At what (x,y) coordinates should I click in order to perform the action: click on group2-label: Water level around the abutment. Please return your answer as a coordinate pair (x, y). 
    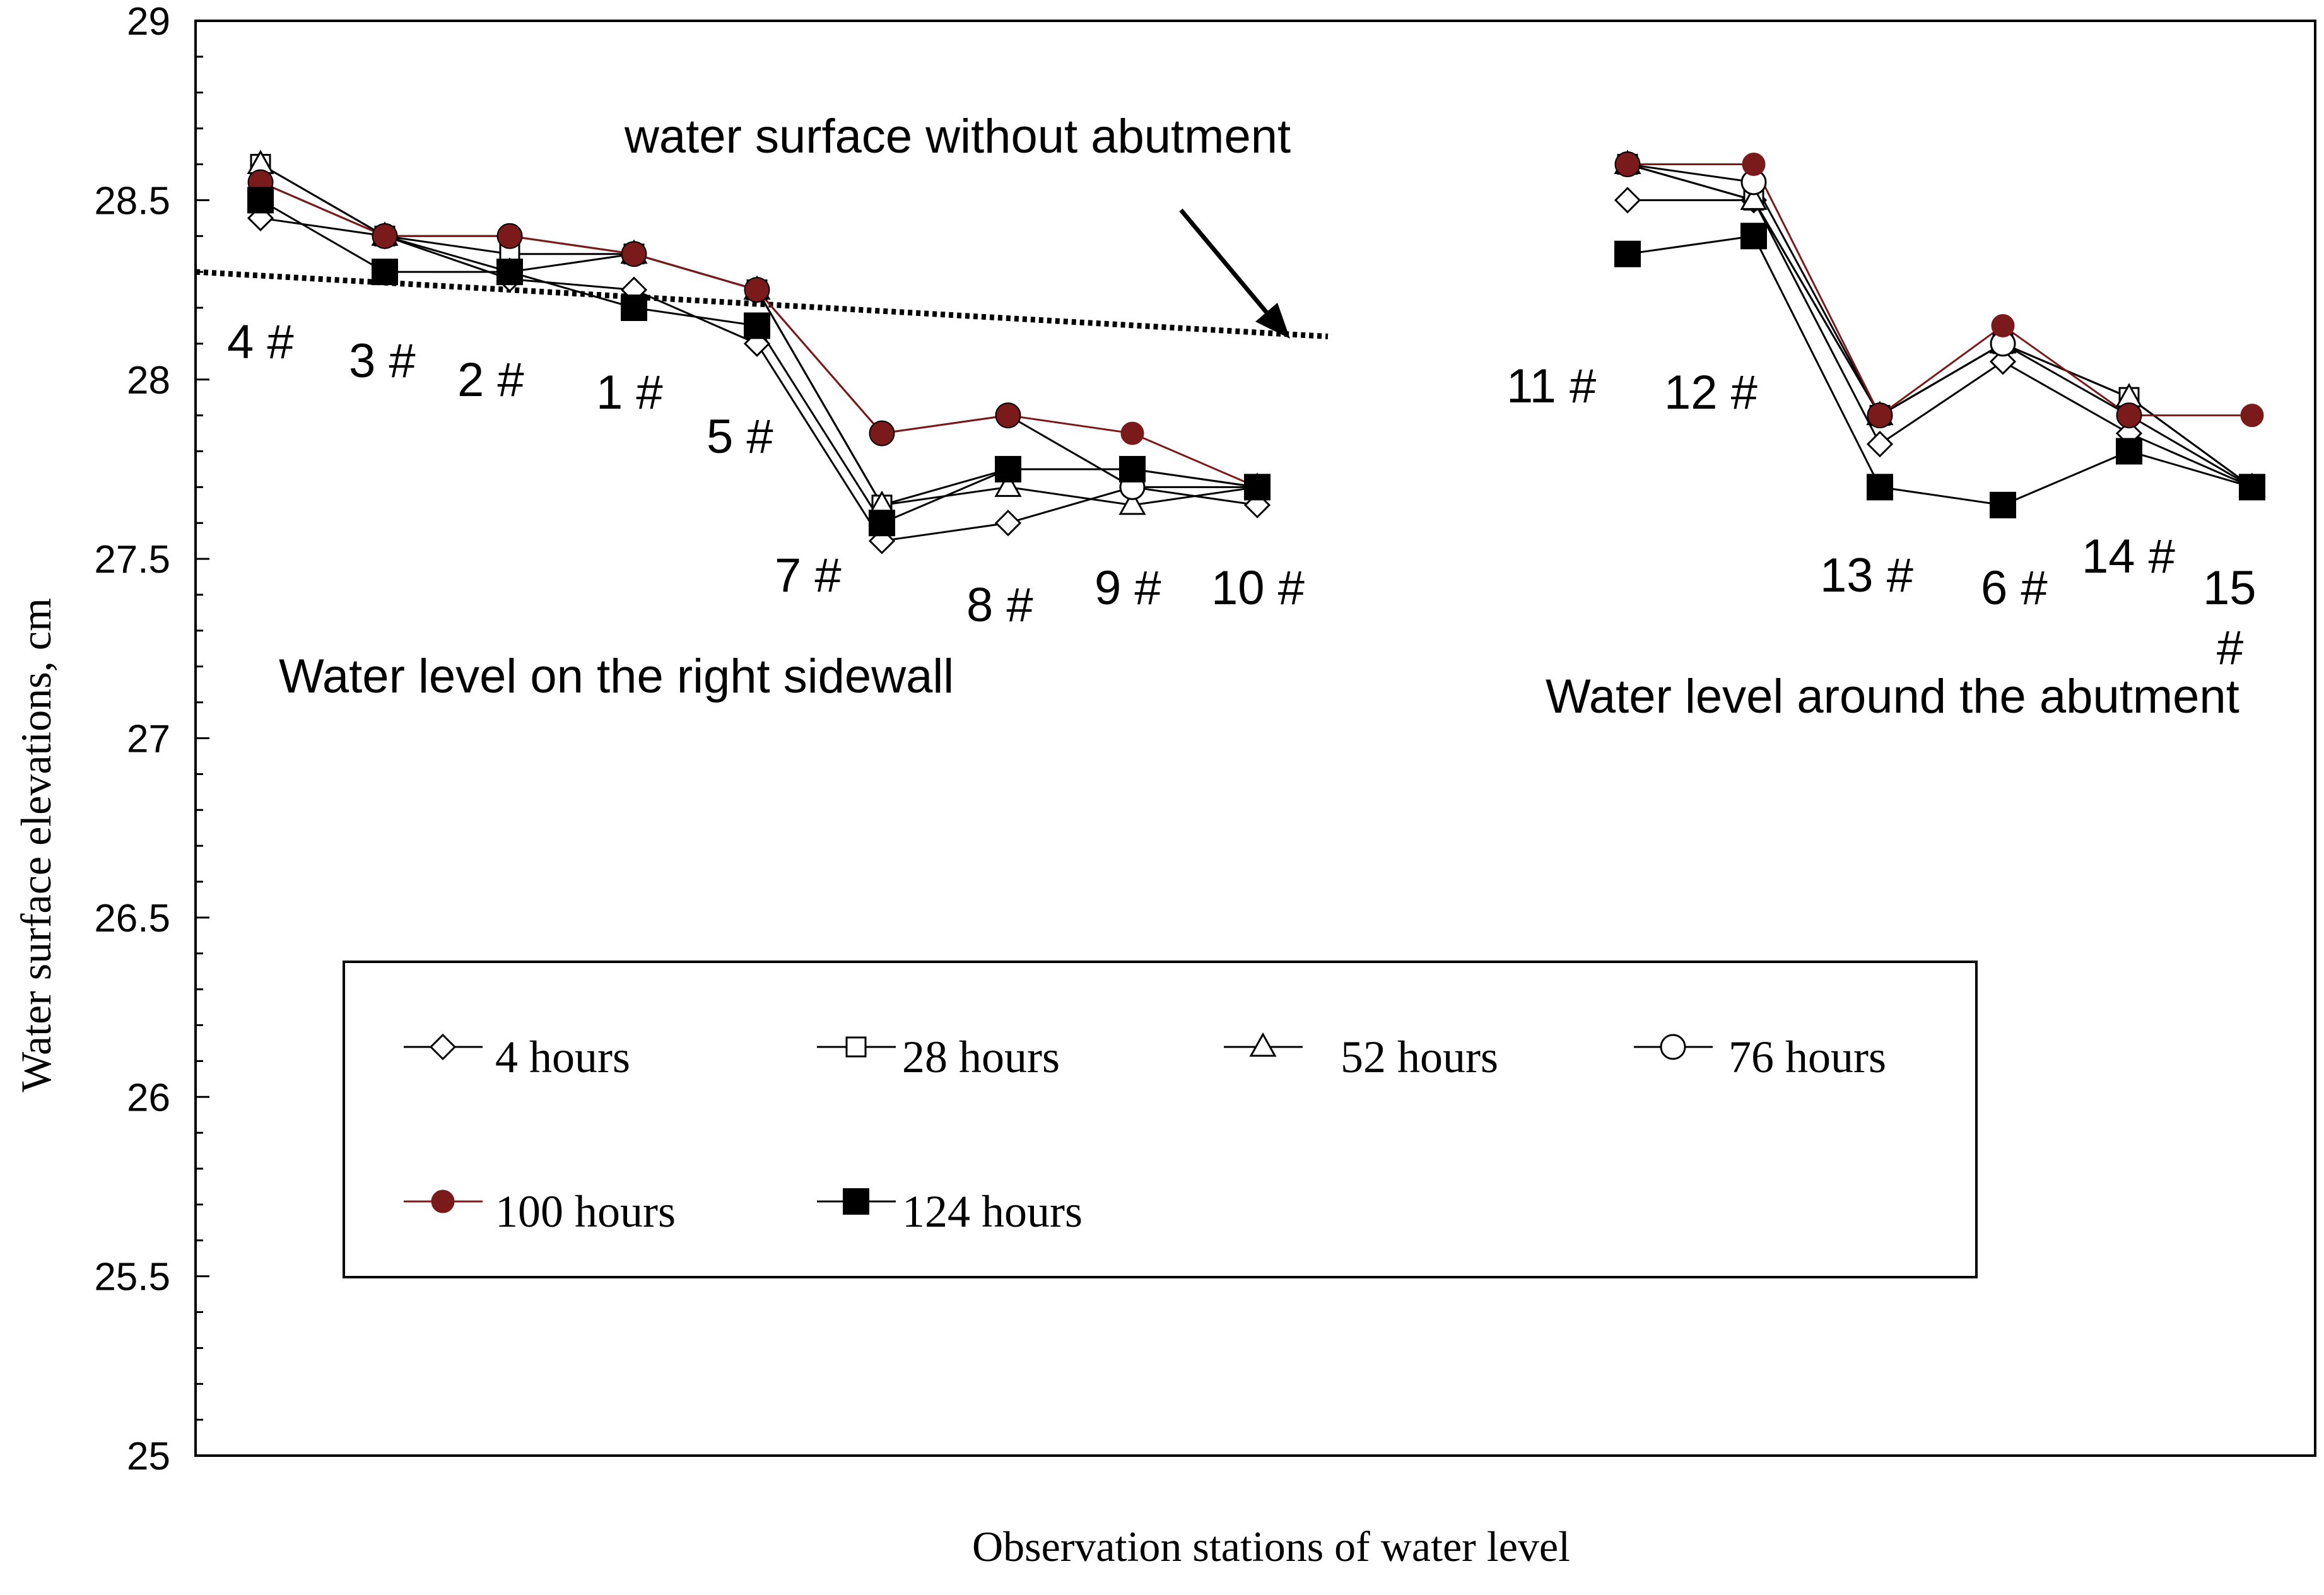
    Looking at the image, I should click on (1892, 697).